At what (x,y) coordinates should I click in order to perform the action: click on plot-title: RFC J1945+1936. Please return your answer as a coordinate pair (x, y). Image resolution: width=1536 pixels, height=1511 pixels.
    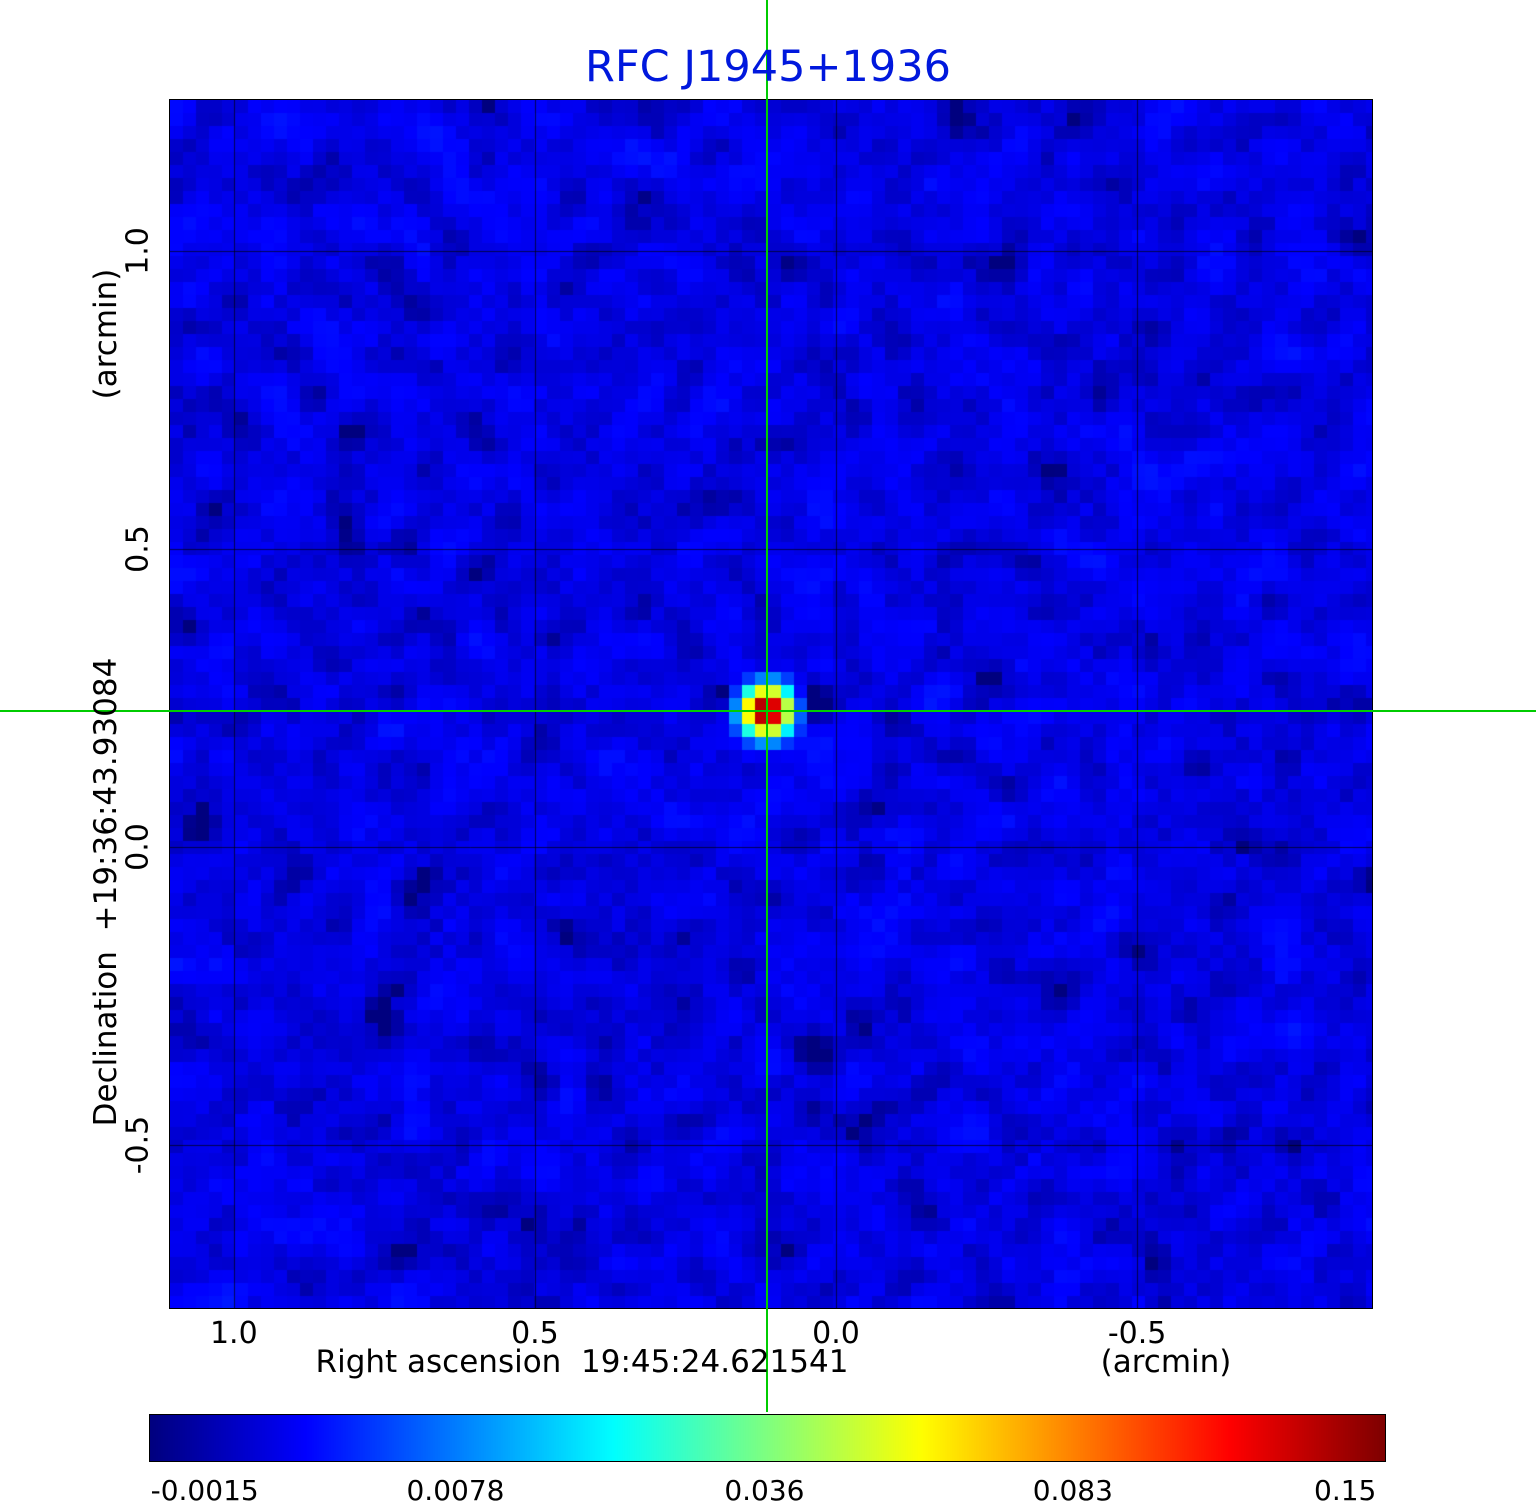
    Looking at the image, I should click on (768, 67).